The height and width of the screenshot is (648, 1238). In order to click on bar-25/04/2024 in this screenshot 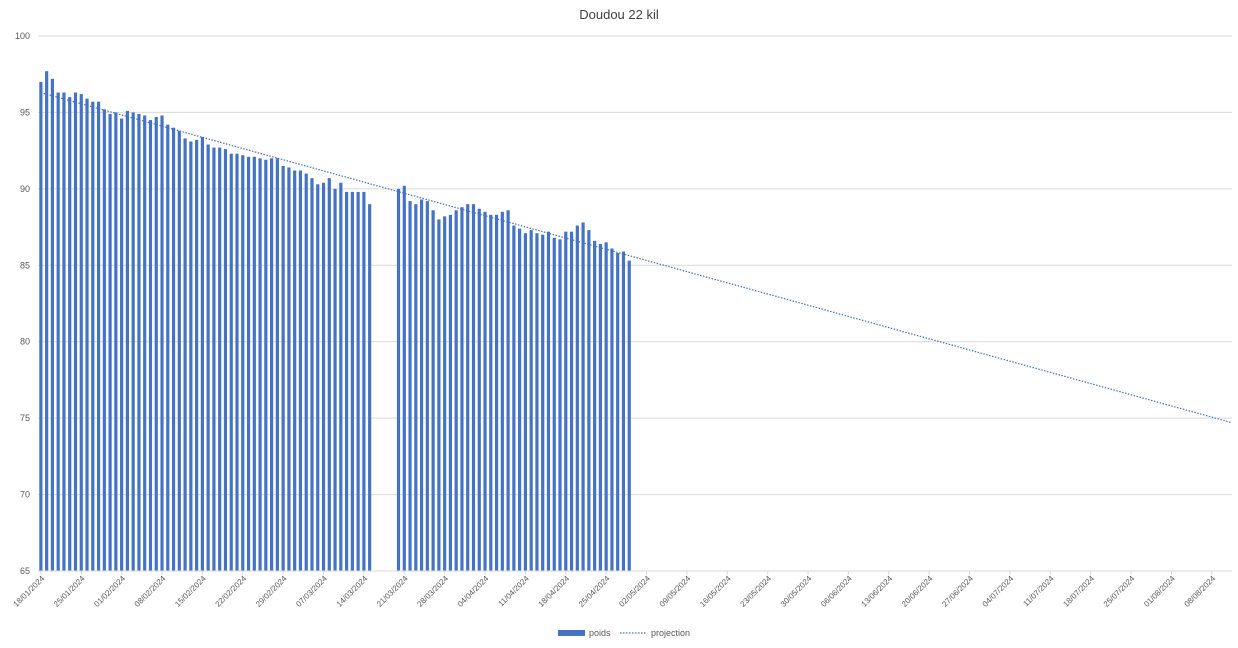, I will do `click(606, 407)`.